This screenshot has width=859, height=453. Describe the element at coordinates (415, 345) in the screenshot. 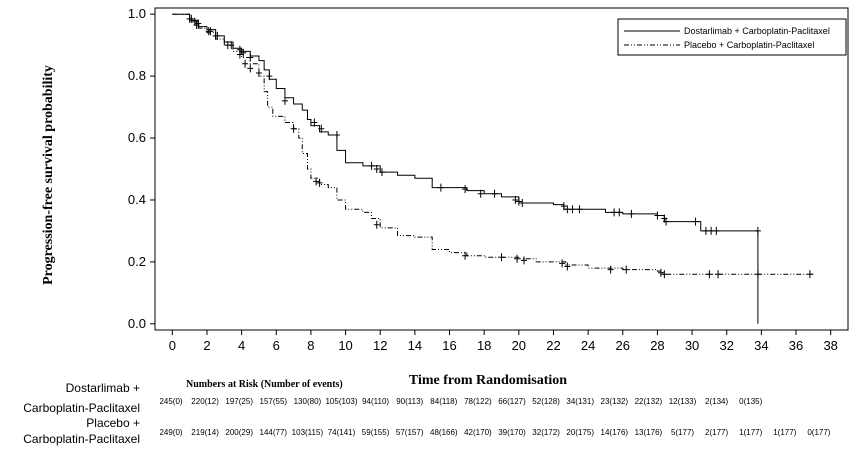

I see `x-tick-label: 14` at that location.